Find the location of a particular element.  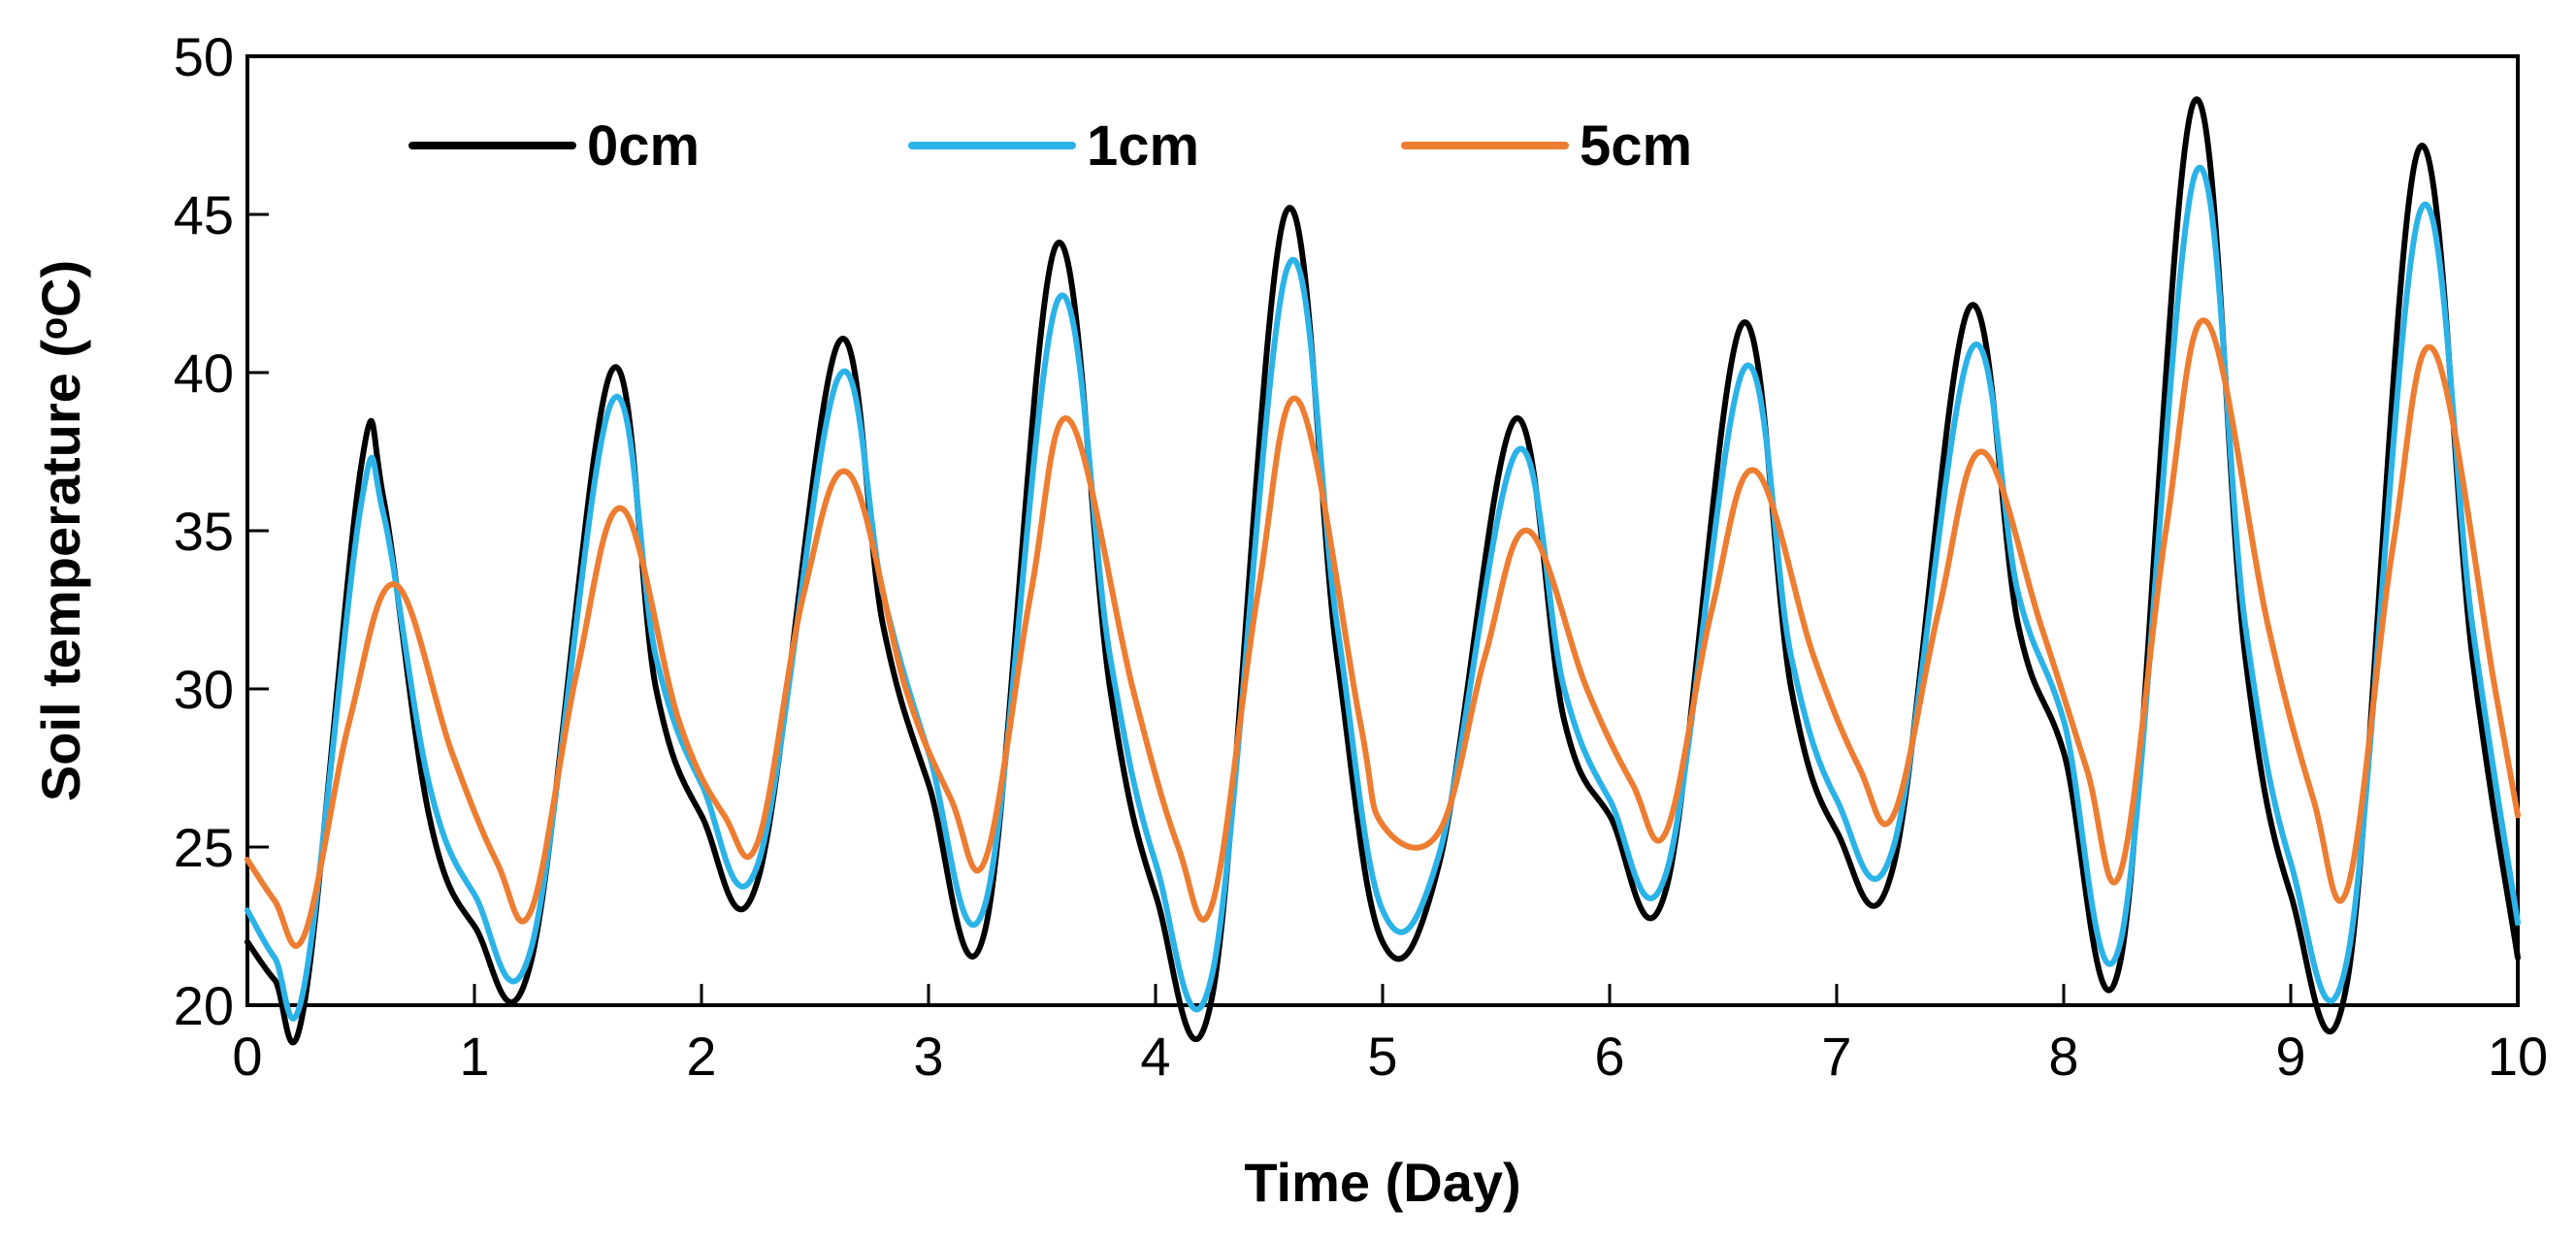

x-tick-label: 6 is located at coordinates (1609, 1056).